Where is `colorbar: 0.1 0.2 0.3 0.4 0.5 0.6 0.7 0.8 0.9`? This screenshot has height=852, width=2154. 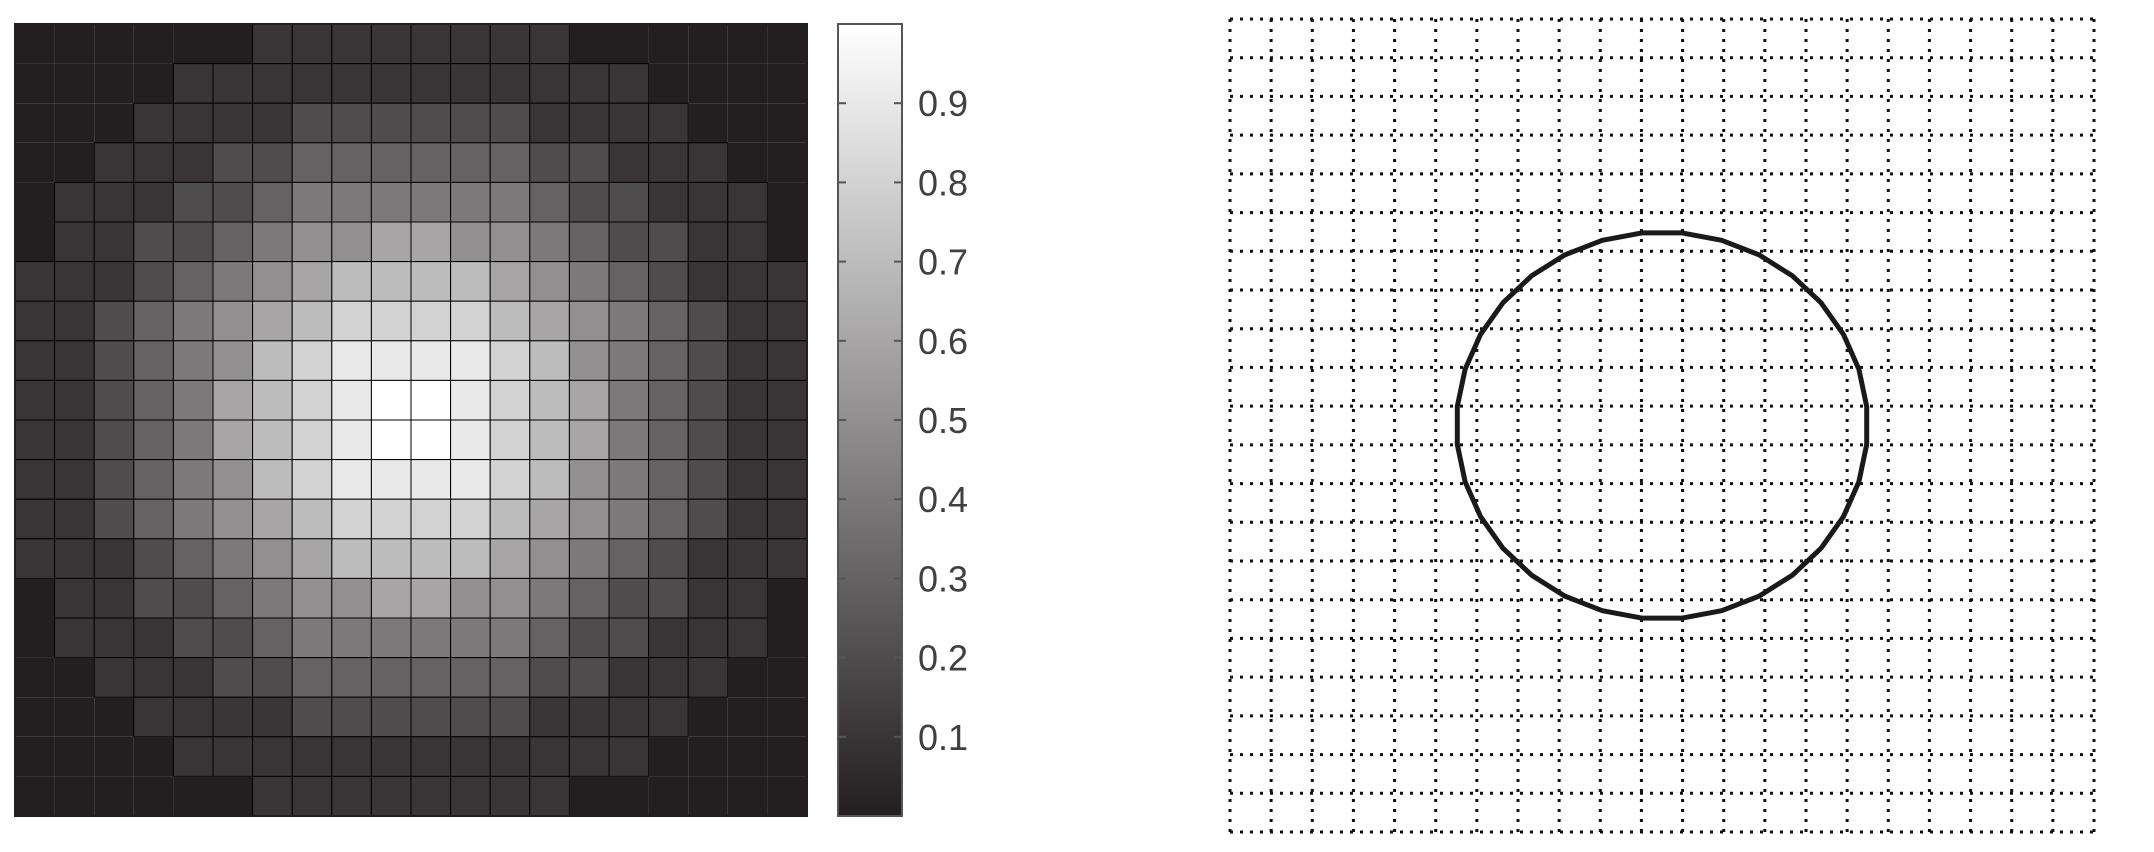 colorbar: 0.1 0.2 0.3 0.4 0.5 0.6 0.7 0.8 0.9 is located at coordinates (902, 420).